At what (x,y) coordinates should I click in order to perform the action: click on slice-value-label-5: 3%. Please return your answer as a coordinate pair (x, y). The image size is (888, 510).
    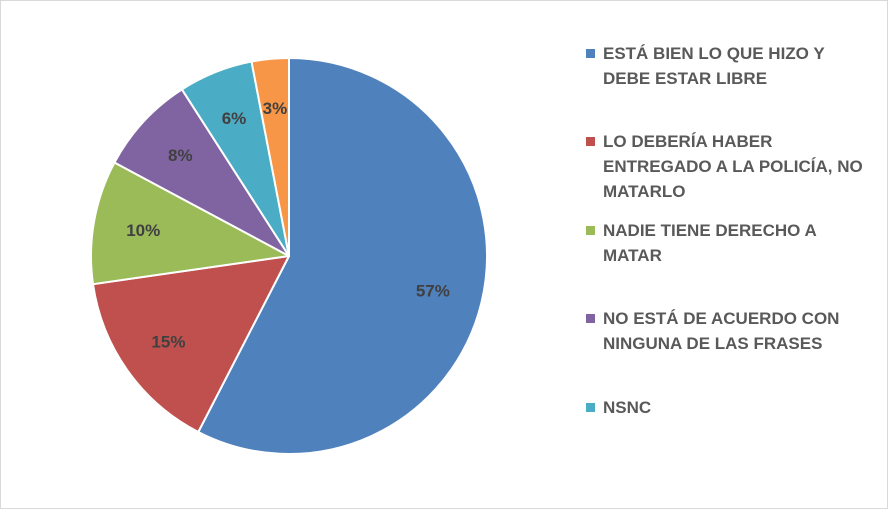
    Looking at the image, I should click on (275, 108).